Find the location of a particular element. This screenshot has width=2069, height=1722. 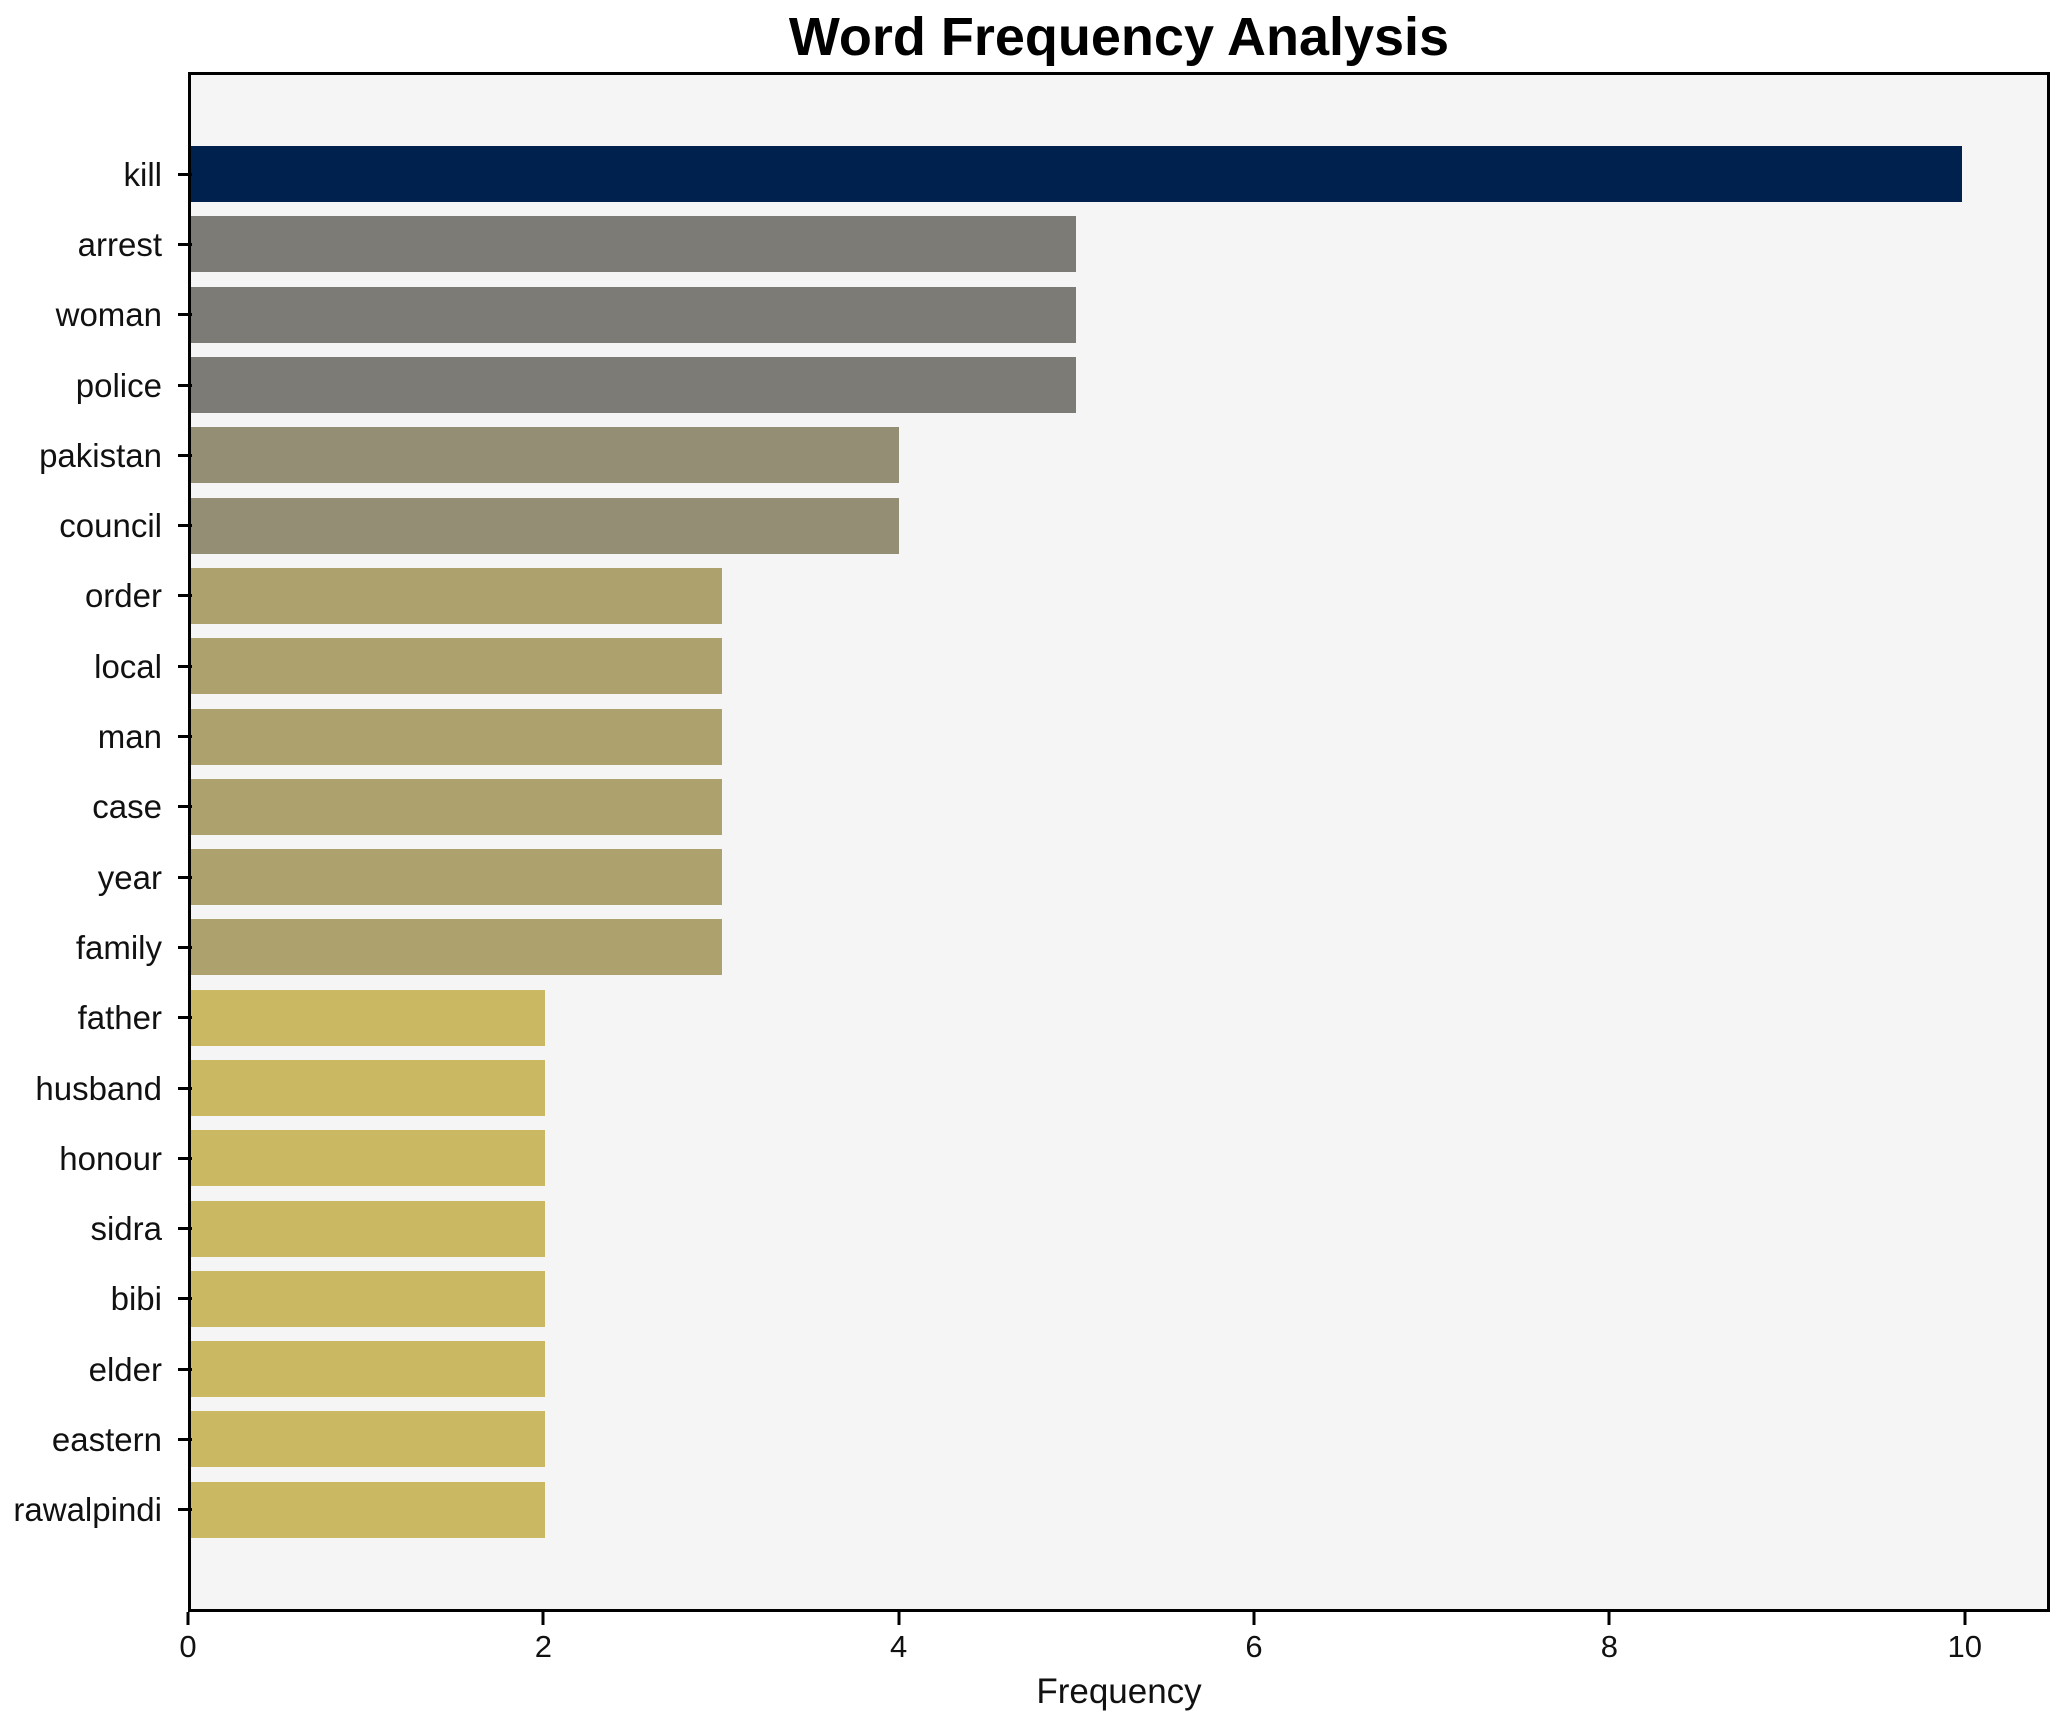

y-axis-label: rawalpindi is located at coordinates (87, 1510).